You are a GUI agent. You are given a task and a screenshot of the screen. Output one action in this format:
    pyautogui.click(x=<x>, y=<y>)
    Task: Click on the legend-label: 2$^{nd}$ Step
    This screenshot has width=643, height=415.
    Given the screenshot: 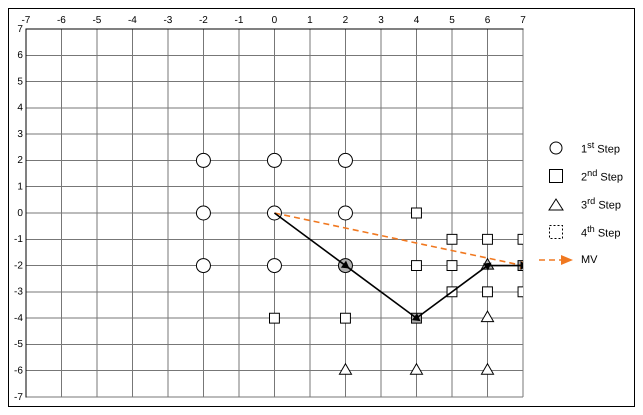 What is the action you would take?
    pyautogui.click(x=602, y=176)
    